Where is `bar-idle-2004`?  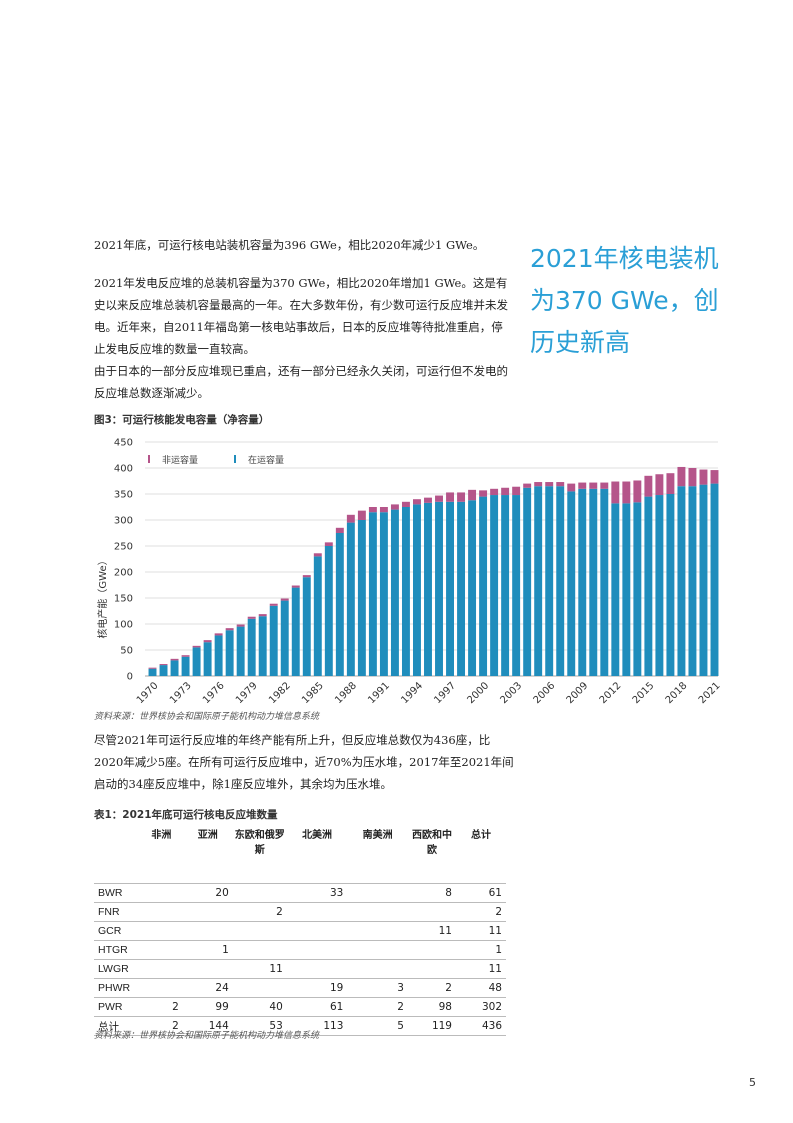 bar-idle-2004 is located at coordinates (527, 485).